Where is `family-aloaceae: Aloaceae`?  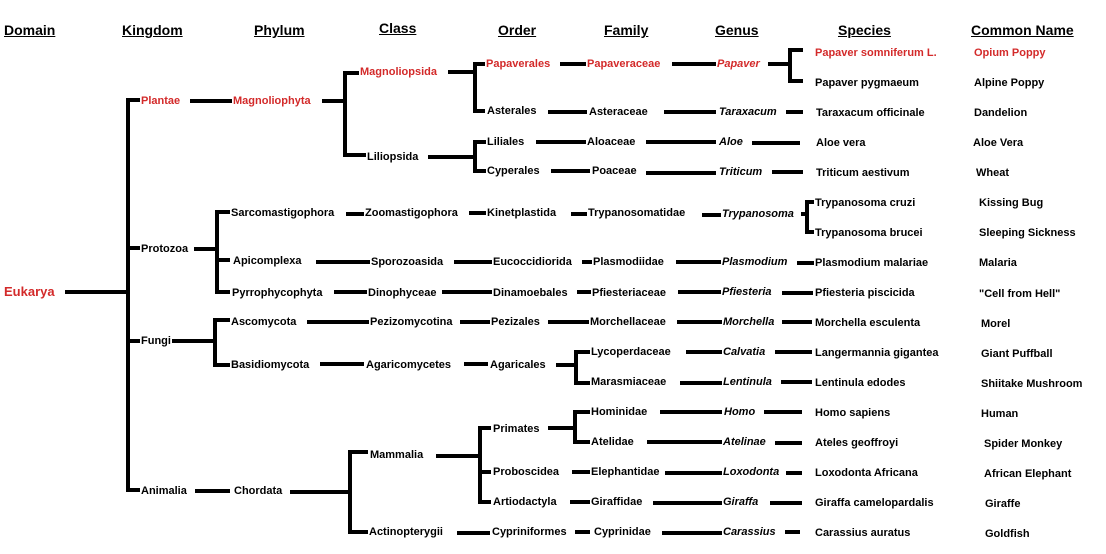
family-aloaceae: Aloaceae is located at coordinates (611, 142).